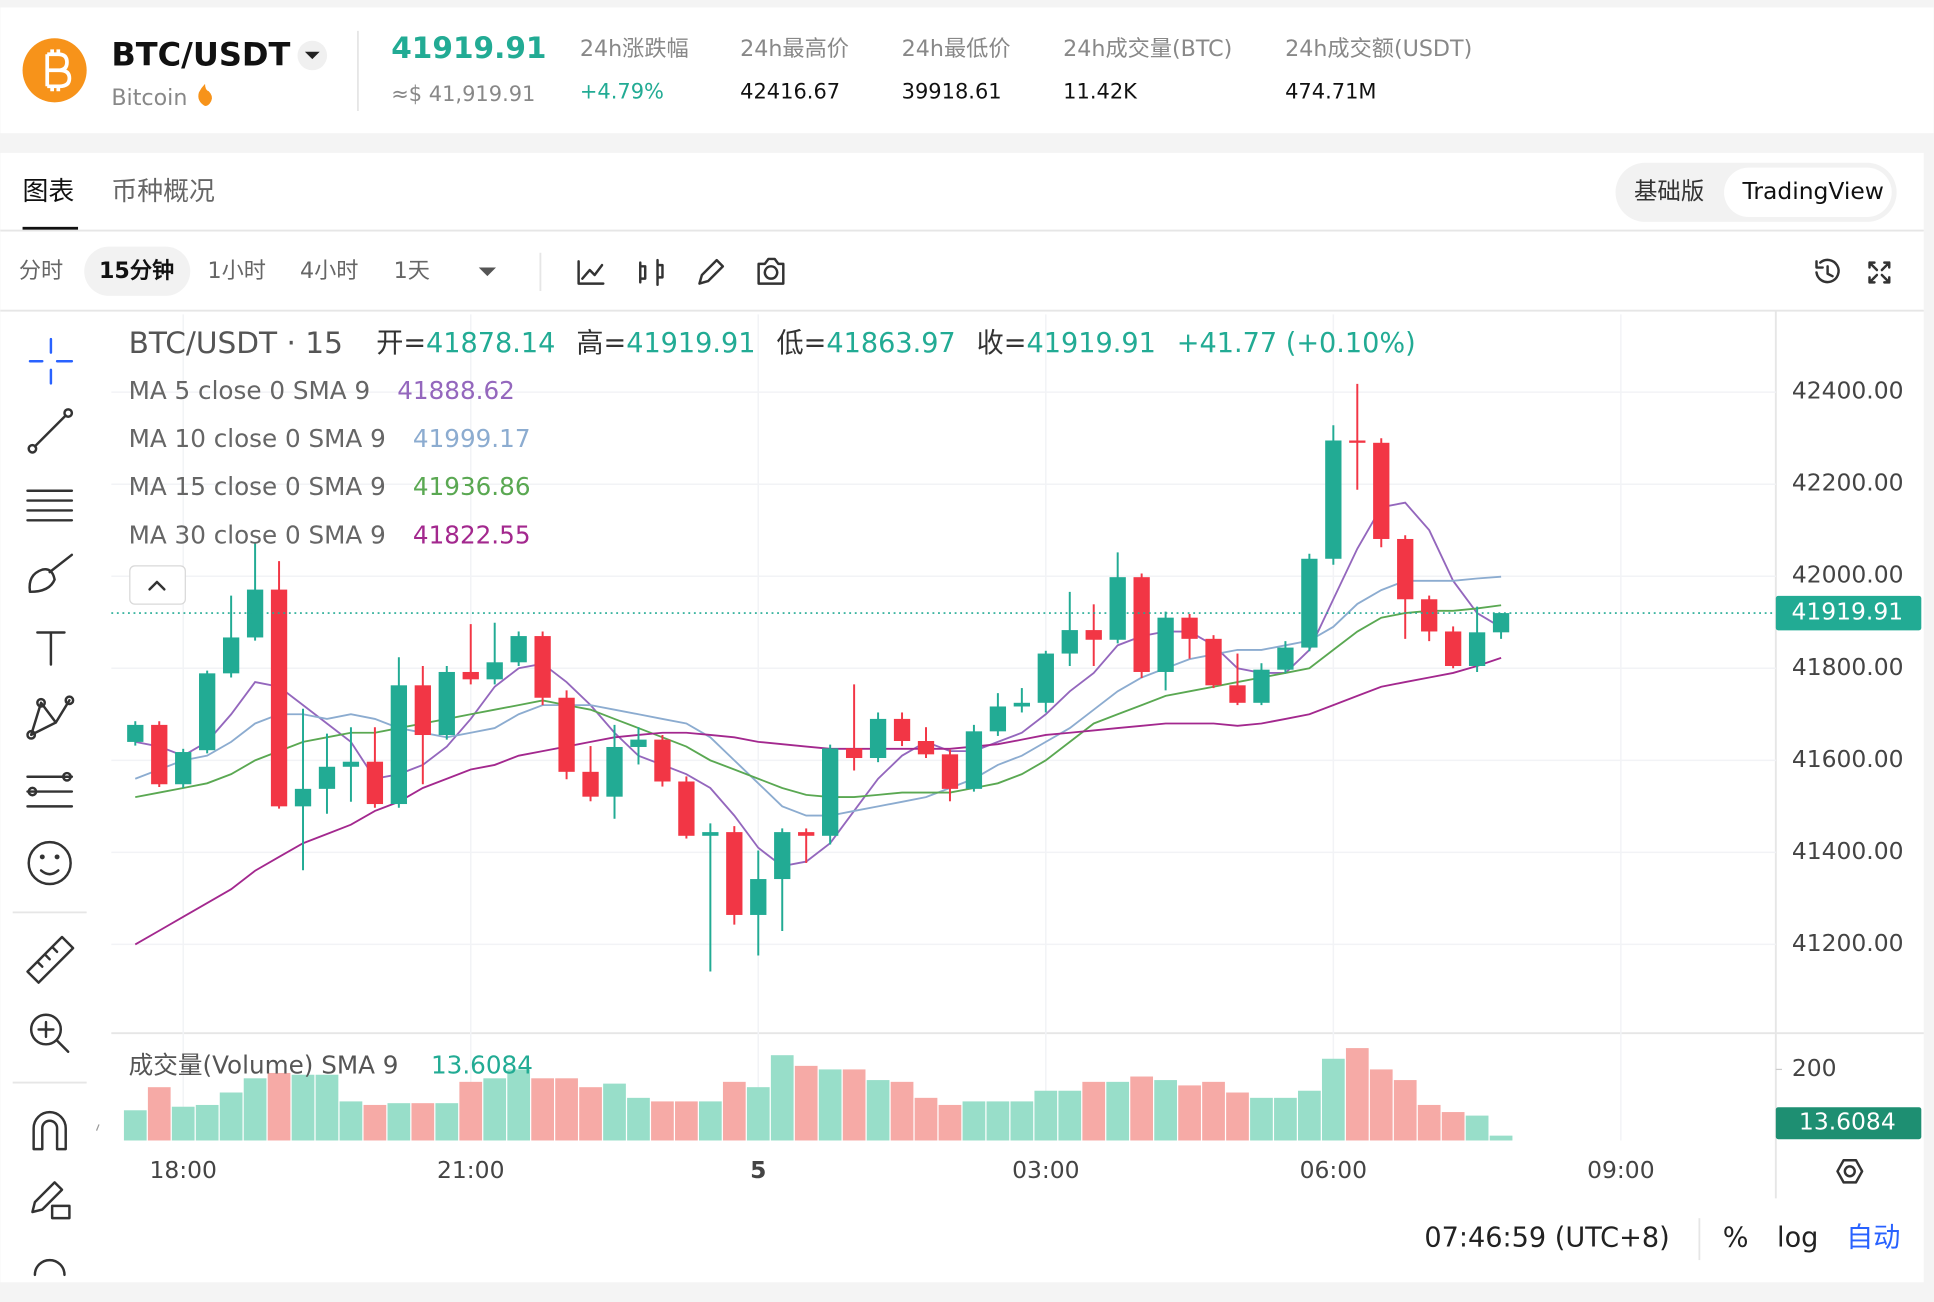 Image resolution: width=1934 pixels, height=1302 pixels. Describe the element at coordinates (330, 486) in the screenshot. I see `ma-legend-entry: MA 15 close 0 SMA 9 41936.86` at that location.